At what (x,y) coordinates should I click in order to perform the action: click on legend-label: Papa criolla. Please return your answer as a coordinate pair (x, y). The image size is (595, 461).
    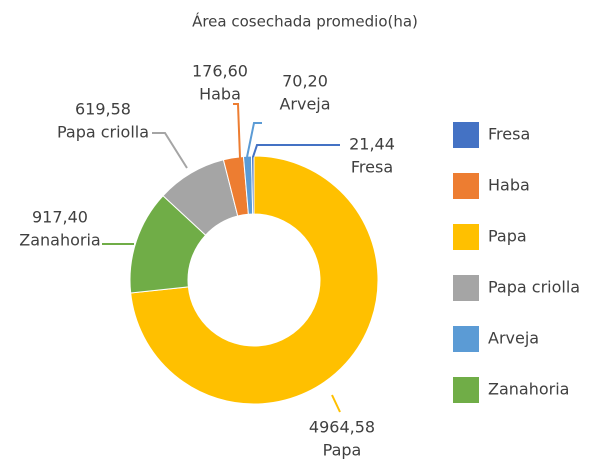
    Looking at the image, I should click on (534, 287).